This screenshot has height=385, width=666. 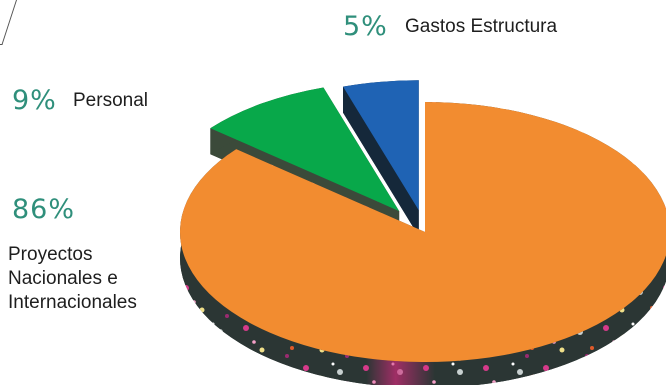 I want to click on proyectos-label-line-2: Nacionales e, so click(x=63, y=278).